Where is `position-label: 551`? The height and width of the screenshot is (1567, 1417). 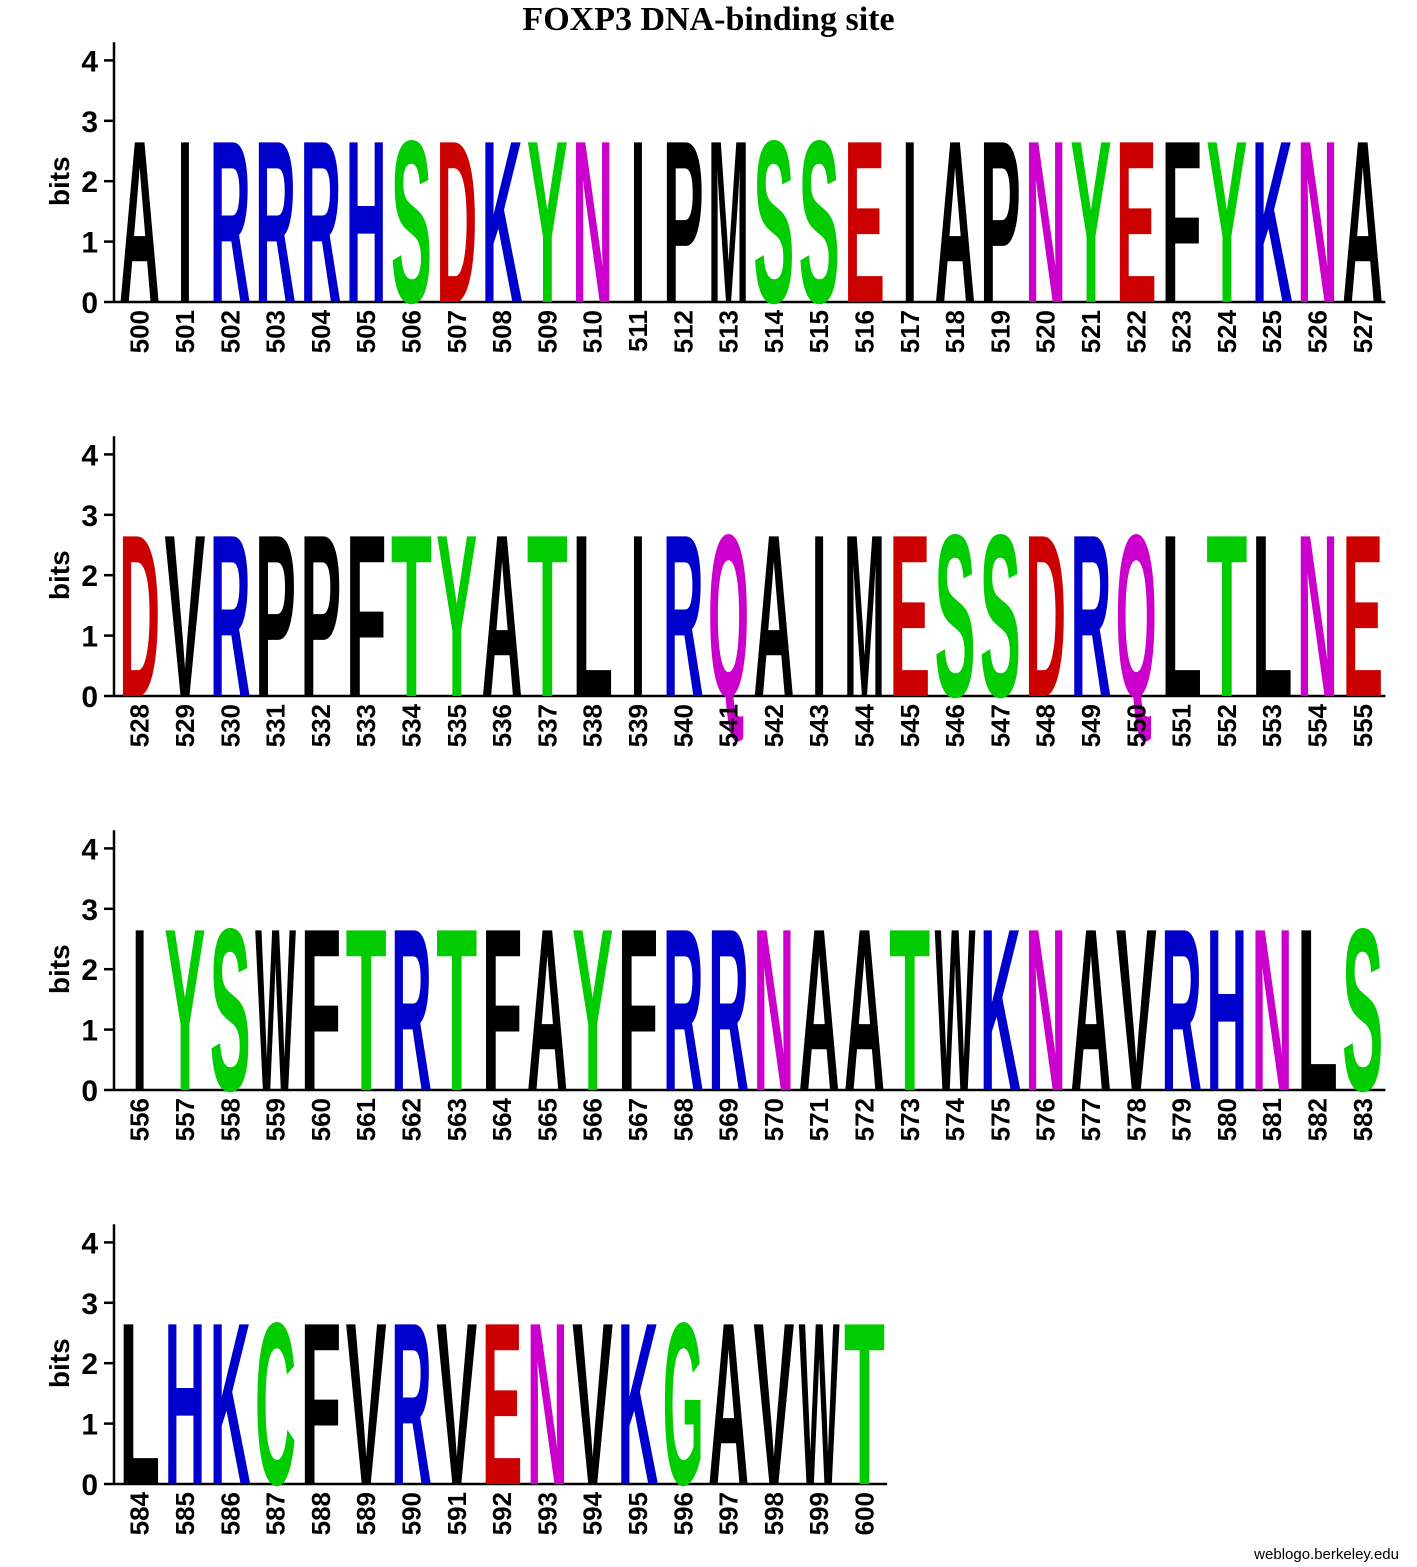 position-label: 551 is located at coordinates (1182, 725).